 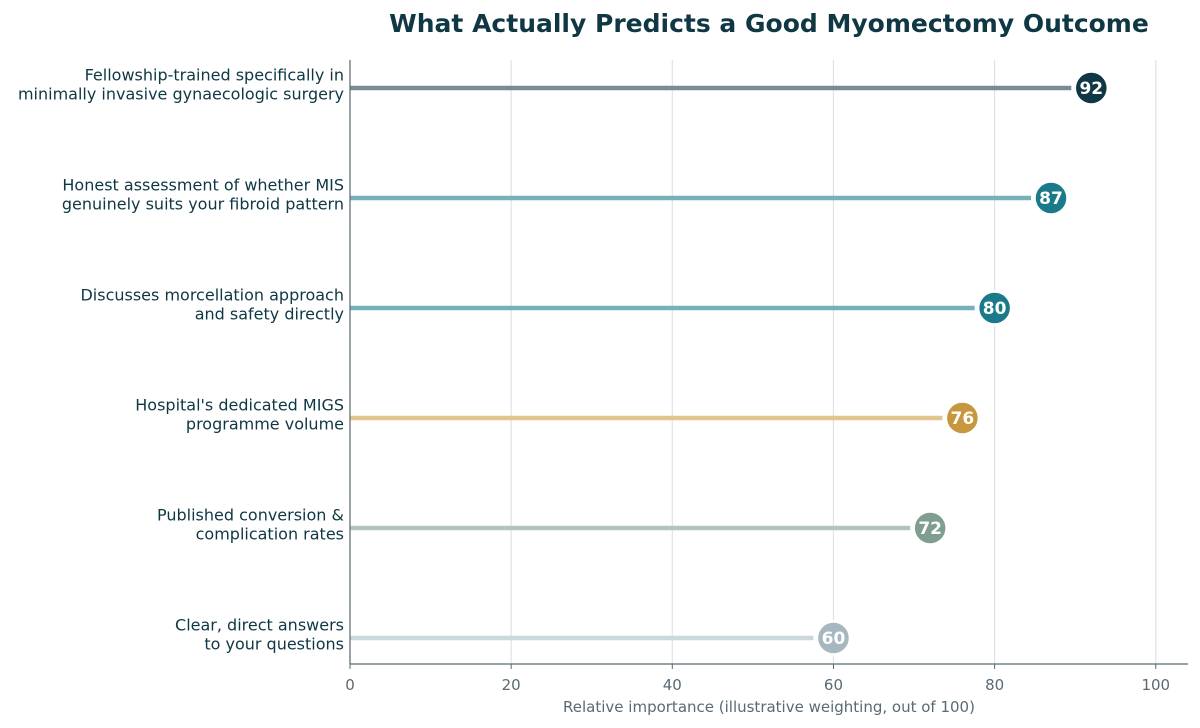 I want to click on value-label: 80, so click(x=995, y=309).